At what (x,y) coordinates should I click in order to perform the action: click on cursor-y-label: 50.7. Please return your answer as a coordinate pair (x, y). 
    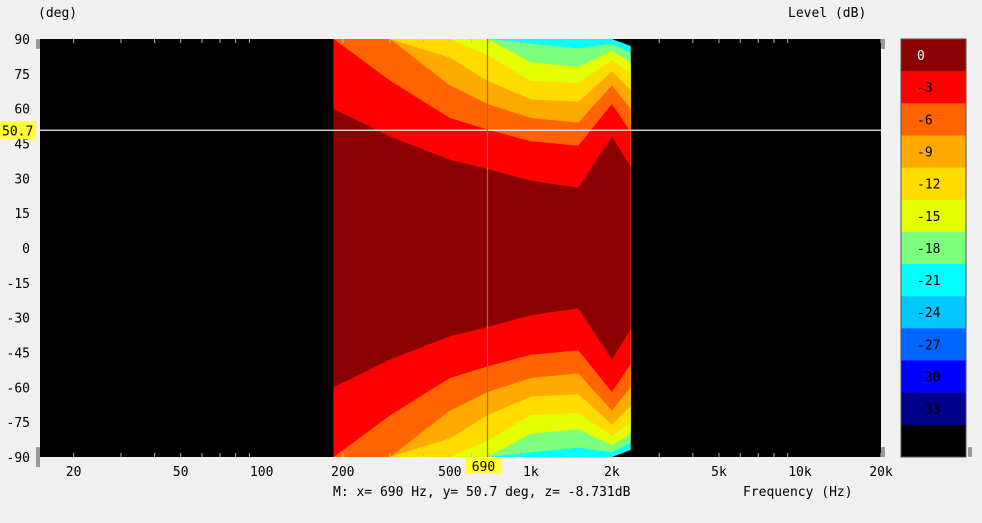
    Looking at the image, I should click on (17, 131).